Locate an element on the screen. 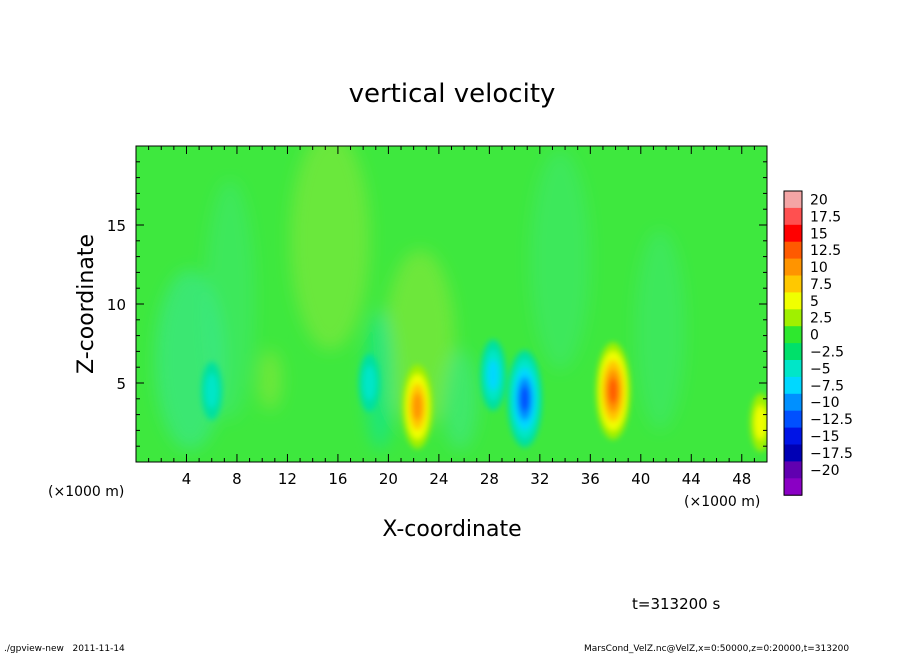 This screenshot has height=654, width=904. colorbar-label: 10 is located at coordinates (819, 268).